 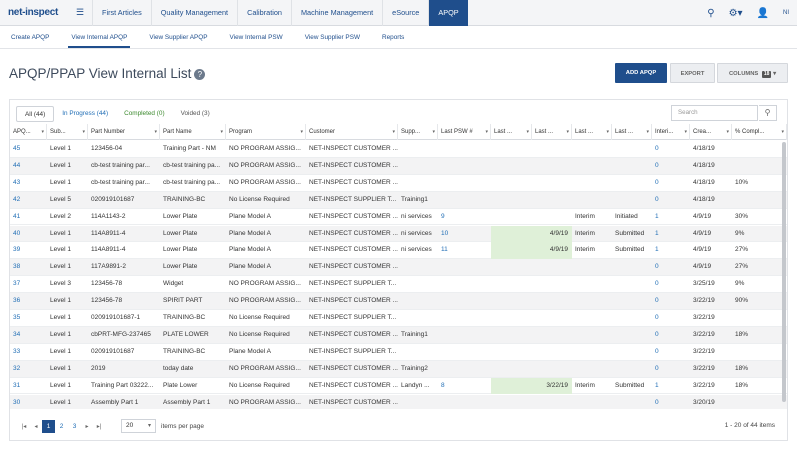 What do you see at coordinates (784, 272) in the screenshot?
I see `vertical-scrollbar` at bounding box center [784, 272].